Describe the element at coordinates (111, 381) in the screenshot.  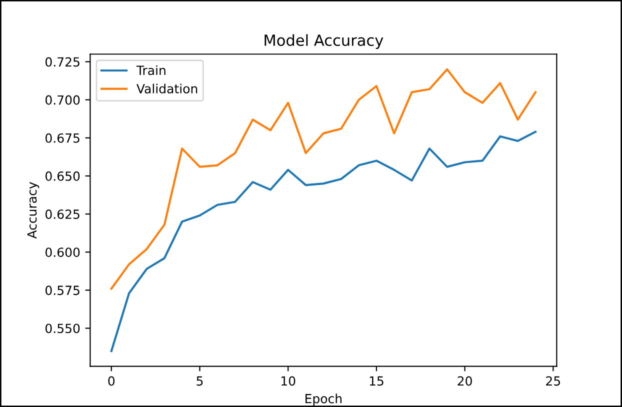
I see `x-tick-label: 0` at that location.